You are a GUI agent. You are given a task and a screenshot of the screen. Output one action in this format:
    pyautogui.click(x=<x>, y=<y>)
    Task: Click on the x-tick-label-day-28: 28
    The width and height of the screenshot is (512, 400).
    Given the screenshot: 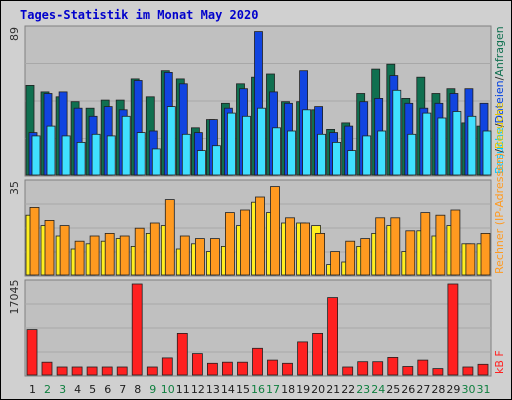 What is the action you would take?
    pyautogui.click(x=438, y=389)
    